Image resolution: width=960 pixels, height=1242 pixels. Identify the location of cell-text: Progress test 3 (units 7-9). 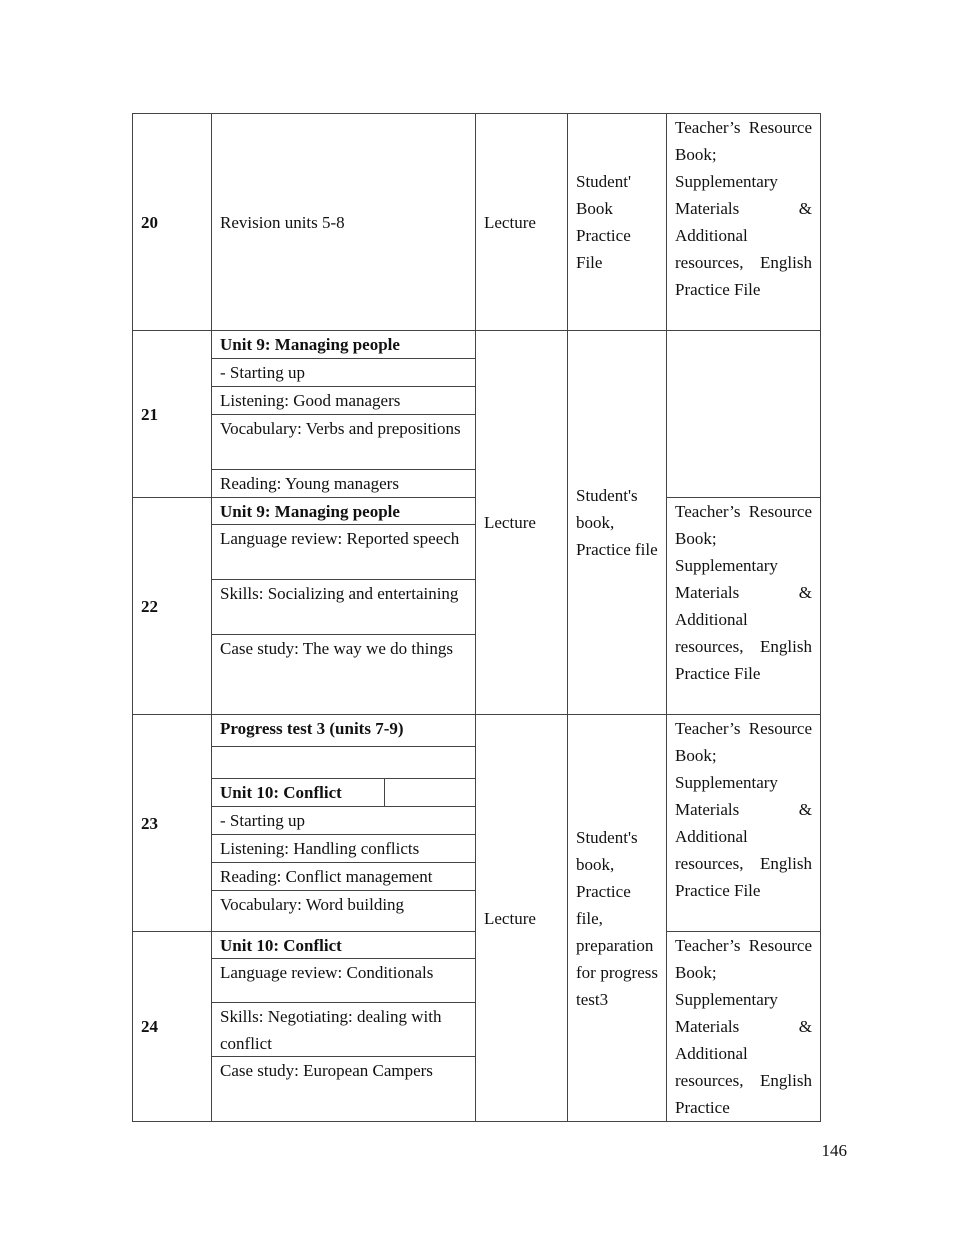
(312, 728).